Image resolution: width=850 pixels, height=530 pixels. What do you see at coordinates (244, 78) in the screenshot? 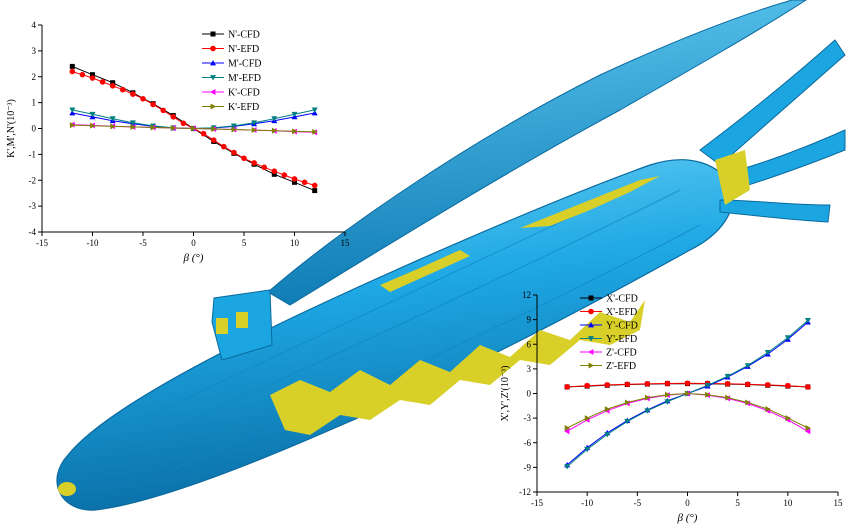
I see `legend-label: M'-EFD` at bounding box center [244, 78].